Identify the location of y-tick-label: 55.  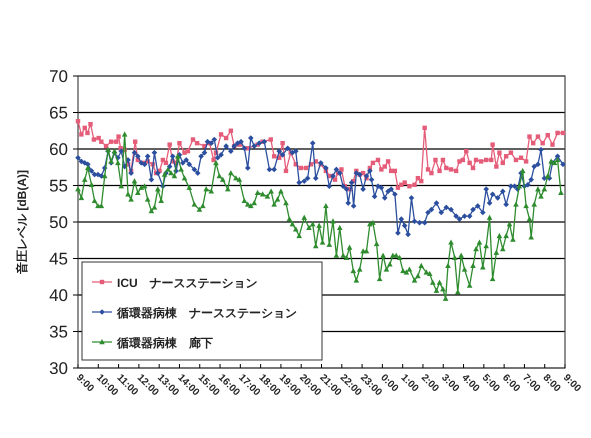
(58, 186).